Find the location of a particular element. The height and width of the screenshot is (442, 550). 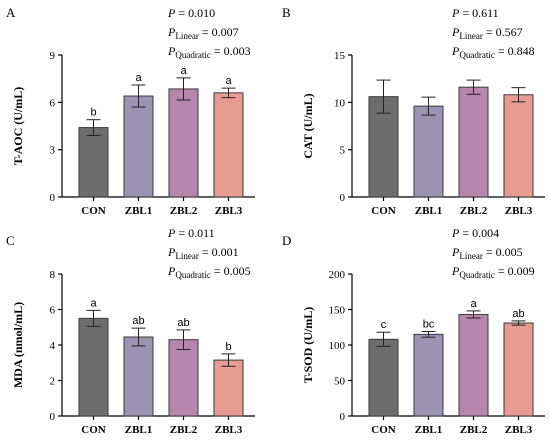

y-axis-label: T-SOD (U/mL) is located at coordinates (308, 345).